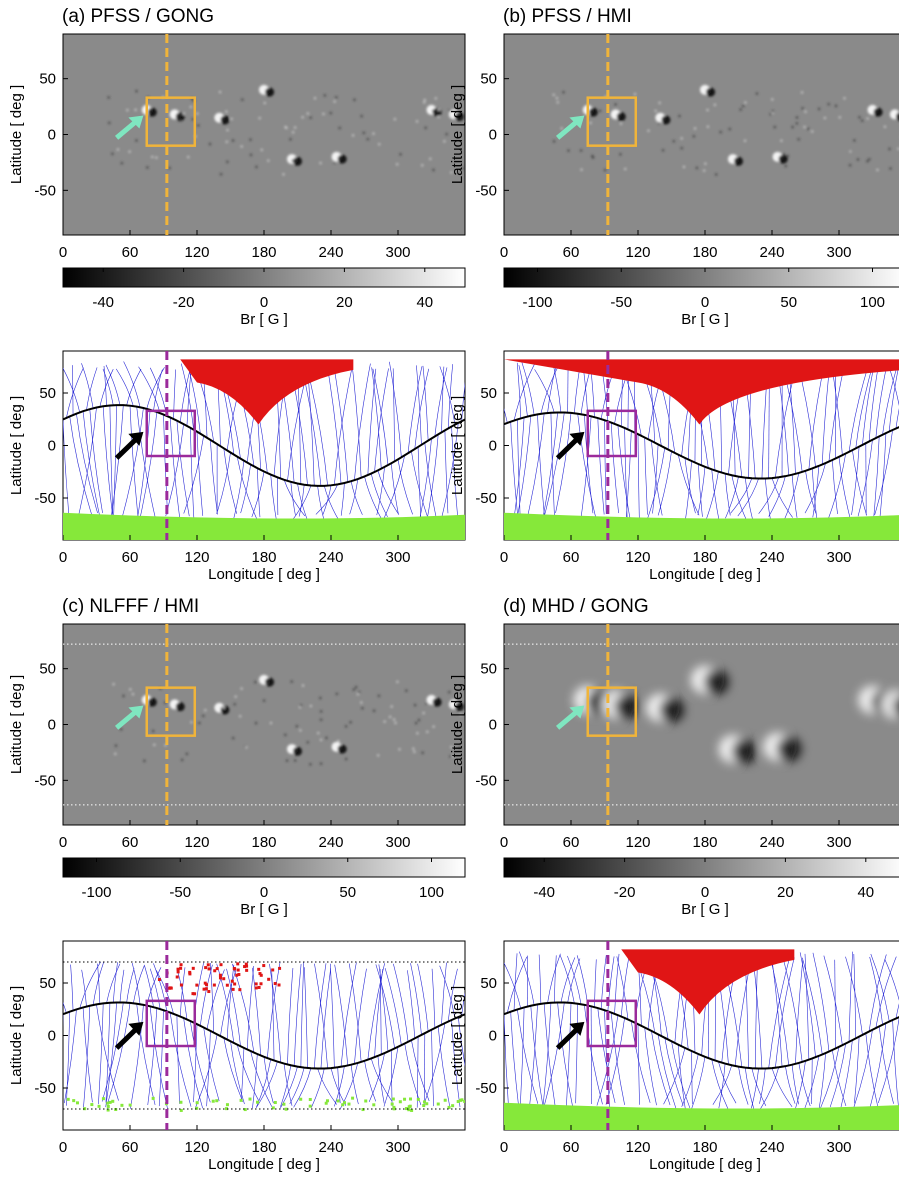 This screenshot has height=1191, width=899. Describe the element at coordinates (342, 159) in the screenshot. I see `negative-spot` at that location.